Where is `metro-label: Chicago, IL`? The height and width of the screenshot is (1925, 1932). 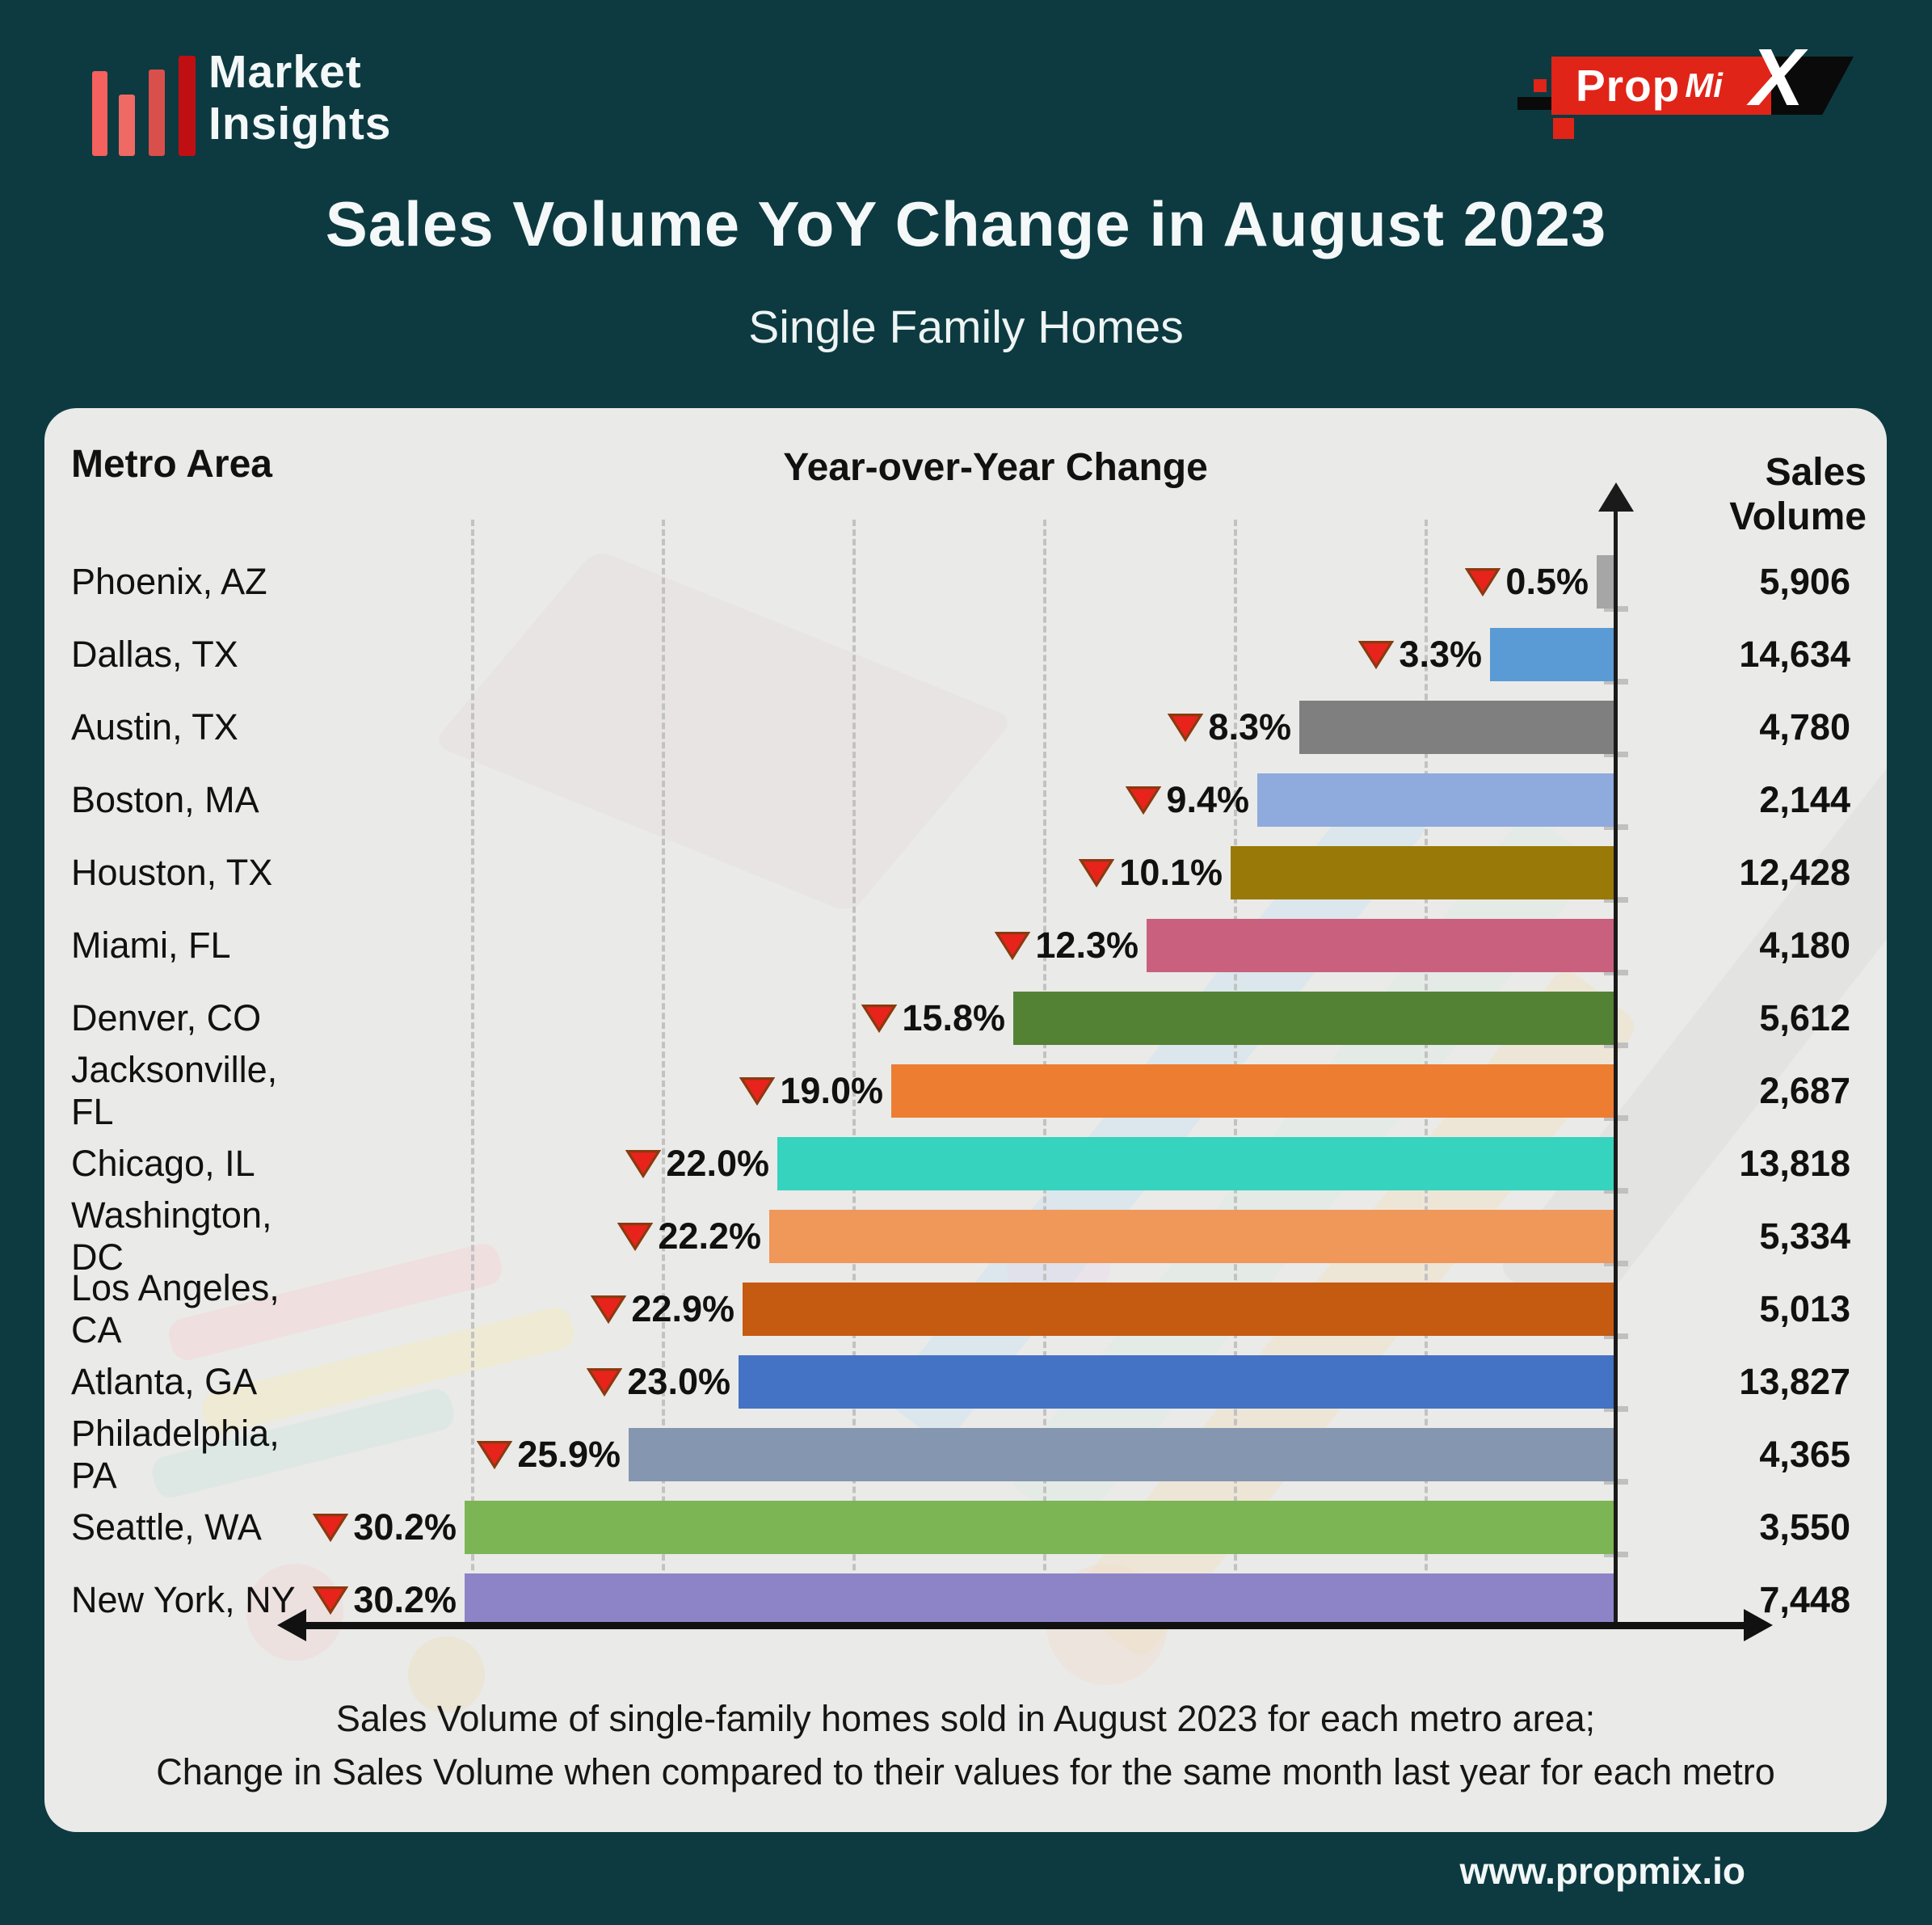
metro-label: Chicago, IL is located at coordinates (163, 1163).